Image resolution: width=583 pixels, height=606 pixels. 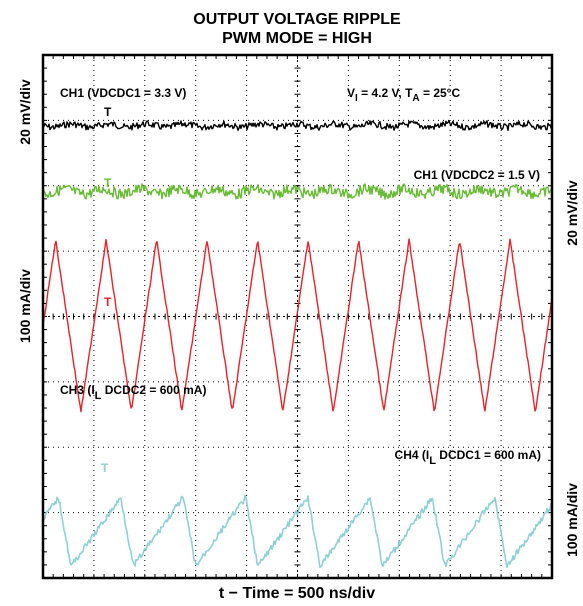 I want to click on right-axis-label-voltage: 20 mV/div, so click(x=572, y=213).